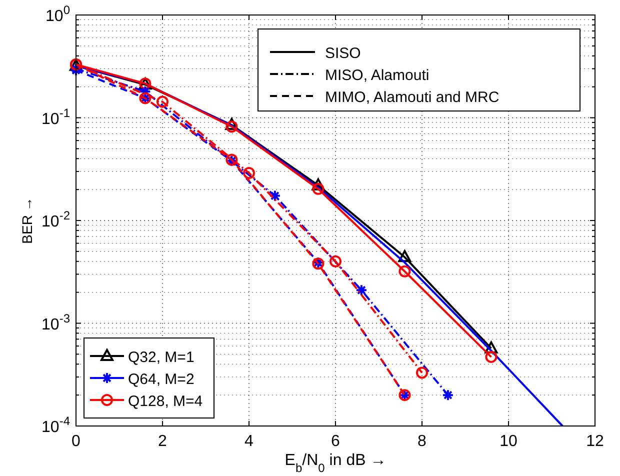 The width and height of the screenshot is (620, 476). I want to click on annotation: MISO, Alamouti, so click(377, 75).